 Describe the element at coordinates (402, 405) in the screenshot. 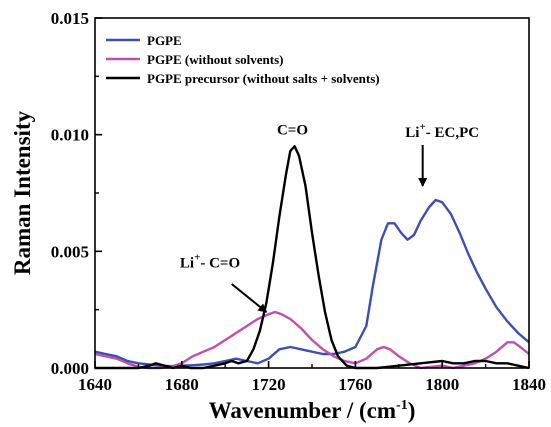

I see `x-axis-title-sup: -1` at that location.